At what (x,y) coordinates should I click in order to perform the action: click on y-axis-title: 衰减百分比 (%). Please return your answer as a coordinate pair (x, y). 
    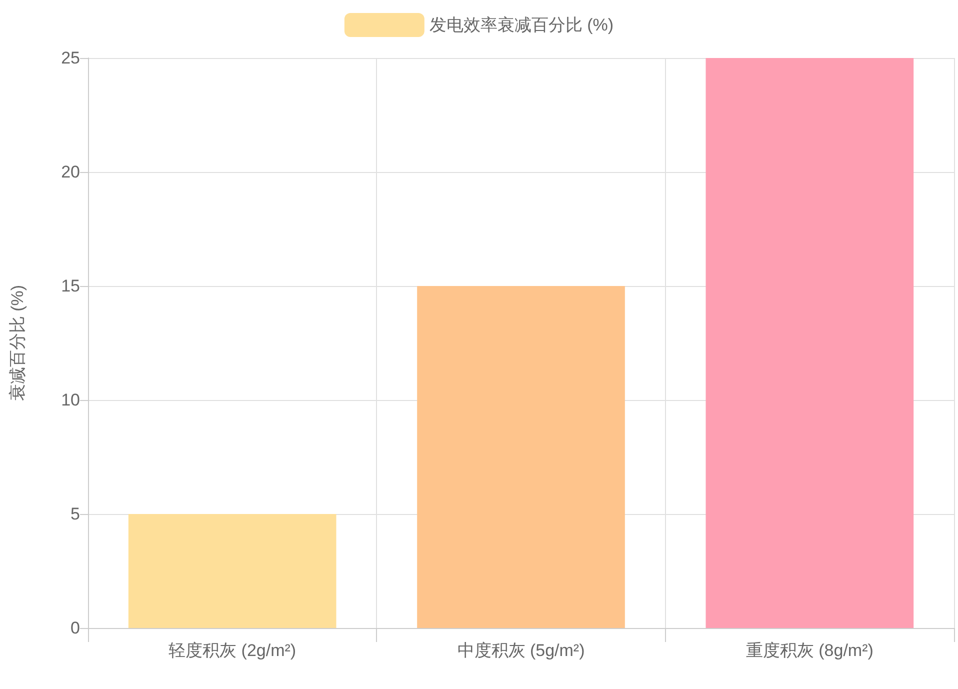
    Looking at the image, I should click on (17, 343).